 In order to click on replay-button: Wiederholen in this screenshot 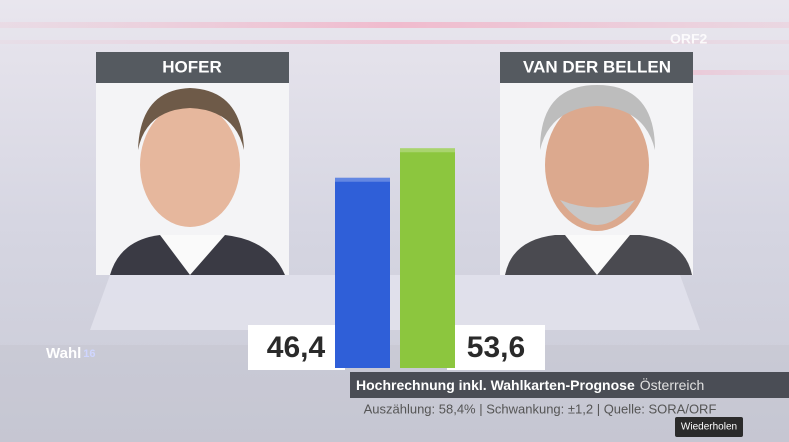, I will do `click(709, 427)`.